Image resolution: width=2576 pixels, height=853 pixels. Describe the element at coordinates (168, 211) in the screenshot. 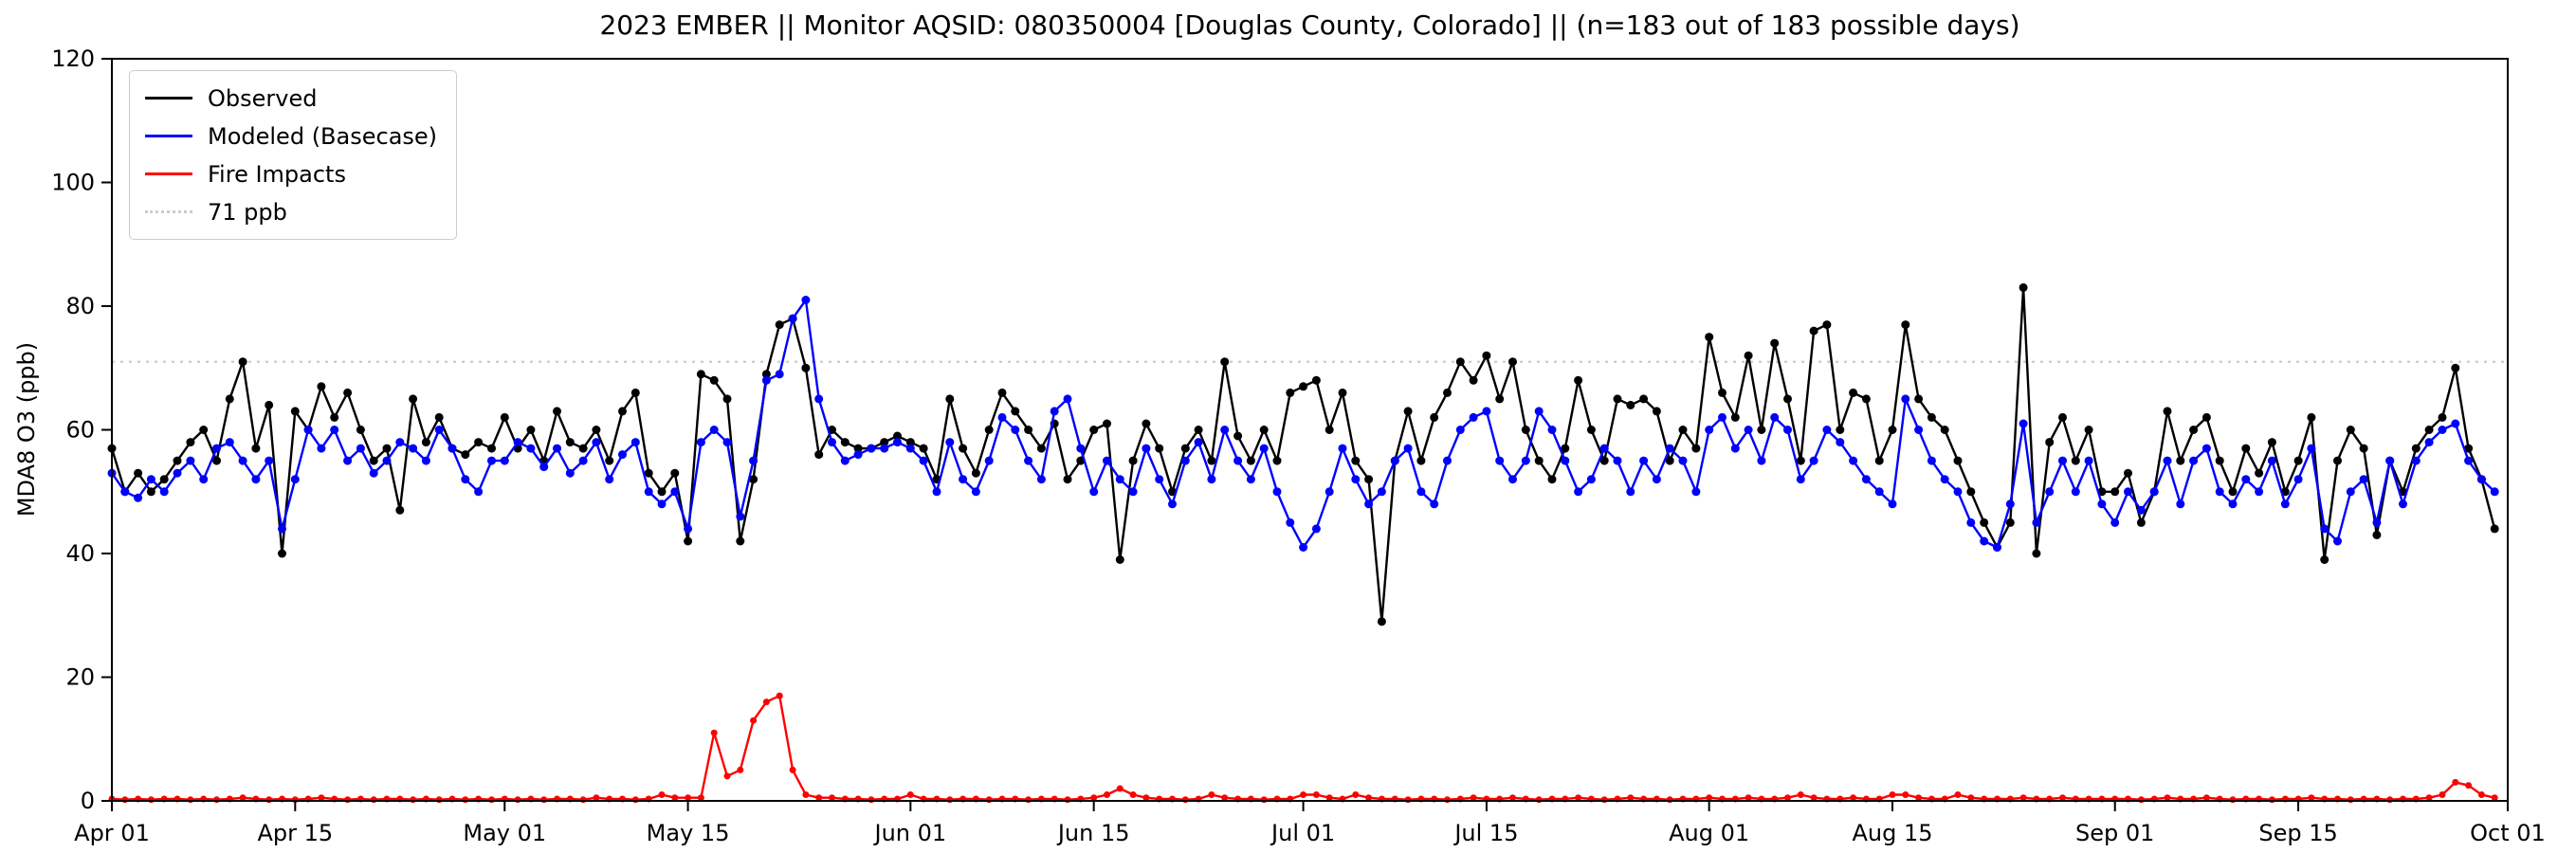

I see `threshold-line-swatch` at that location.